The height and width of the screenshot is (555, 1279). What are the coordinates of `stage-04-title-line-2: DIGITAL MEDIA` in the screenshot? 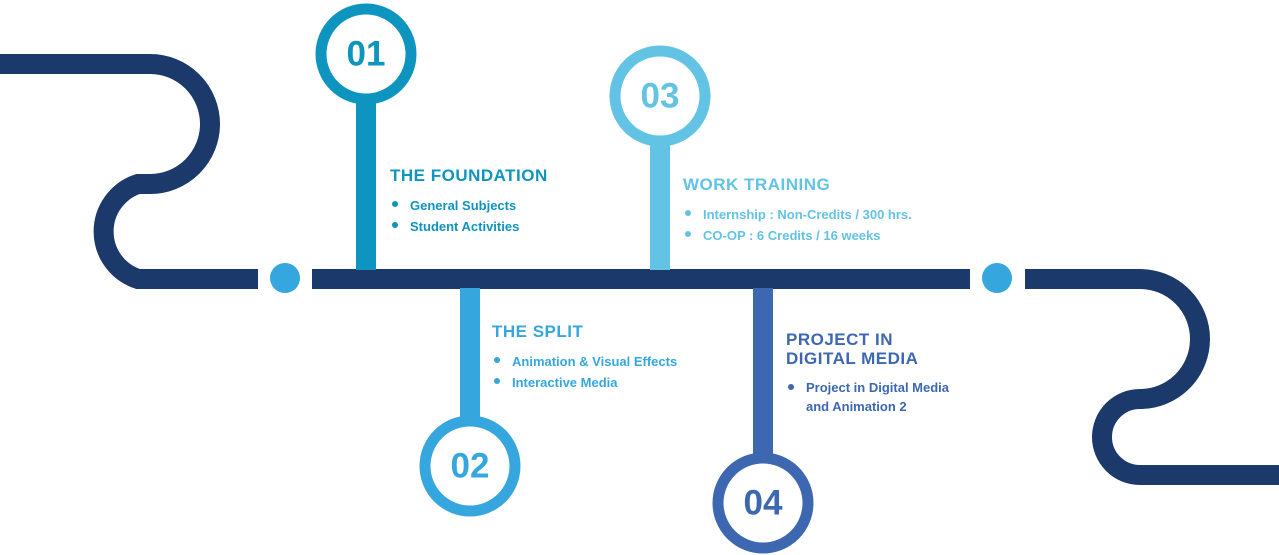 It's located at (852, 358).